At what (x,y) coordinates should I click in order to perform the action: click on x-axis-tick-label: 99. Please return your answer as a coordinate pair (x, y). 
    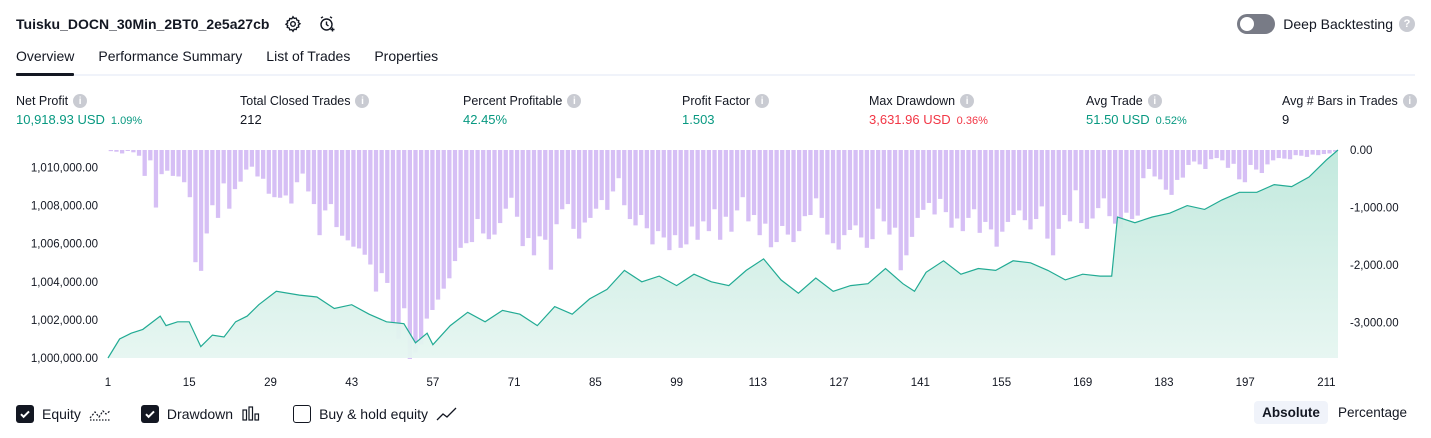
    Looking at the image, I should click on (676, 383).